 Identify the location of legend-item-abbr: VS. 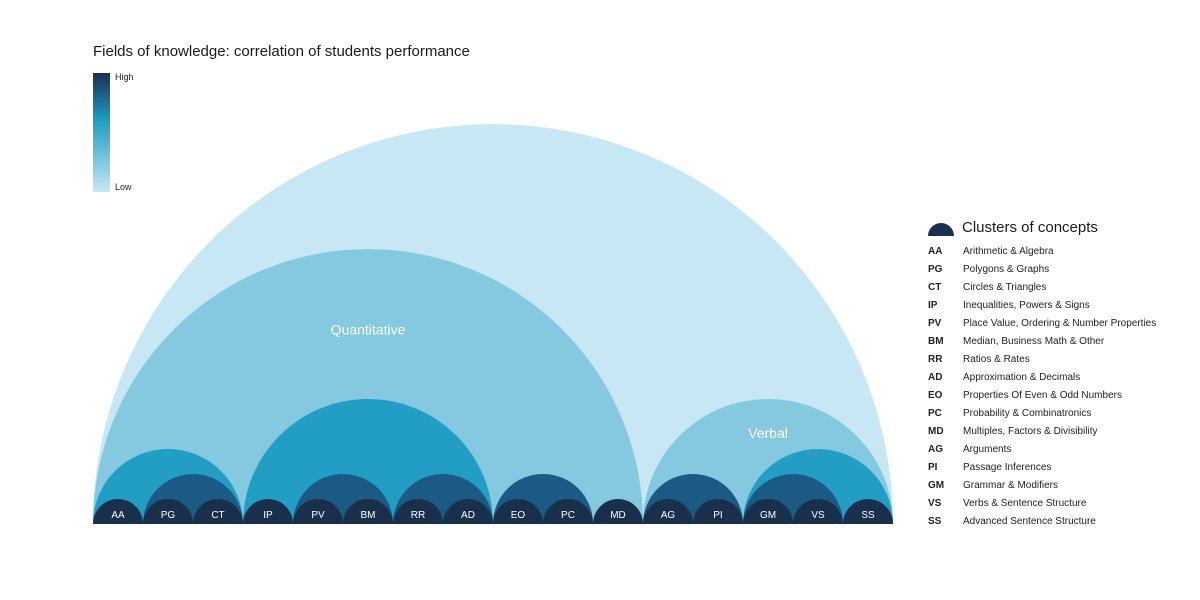
(935, 503).